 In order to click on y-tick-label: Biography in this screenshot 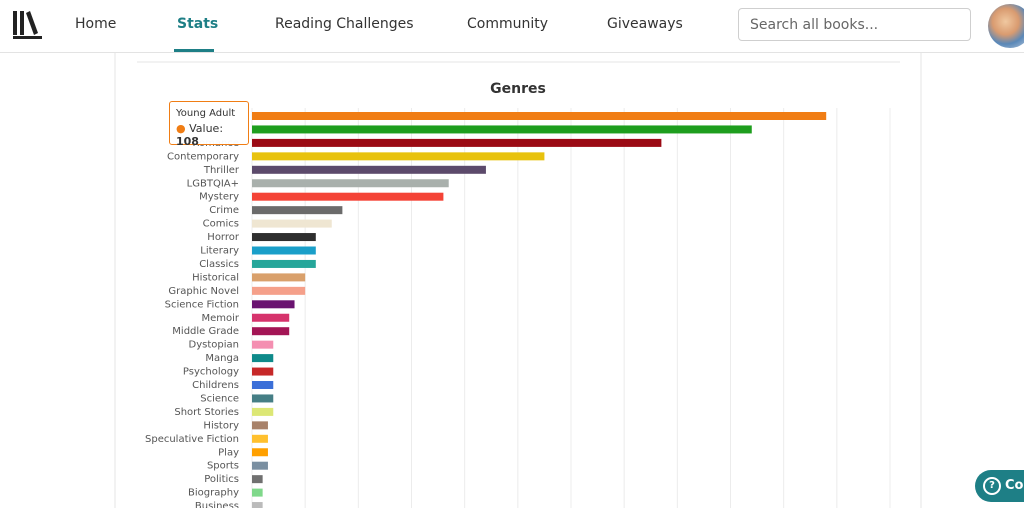, I will do `click(213, 493)`.